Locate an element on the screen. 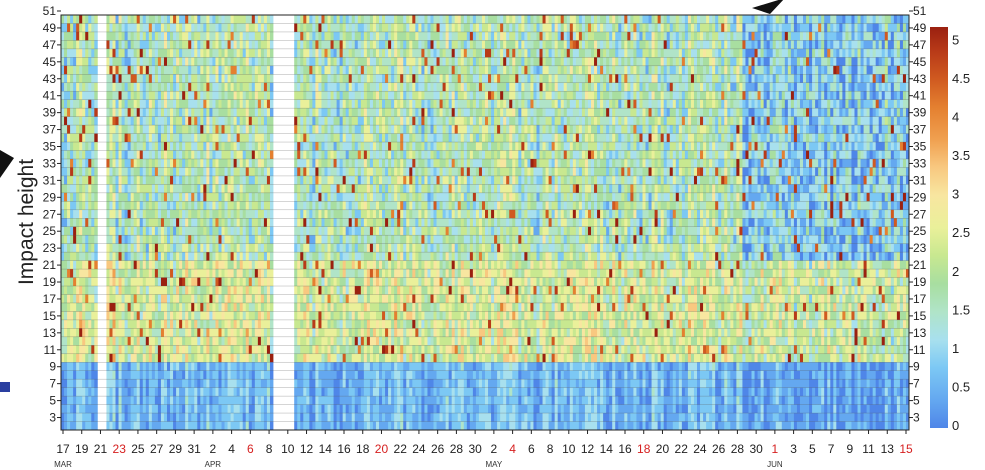  colorbar-tick-label: 3 is located at coordinates (955, 194).